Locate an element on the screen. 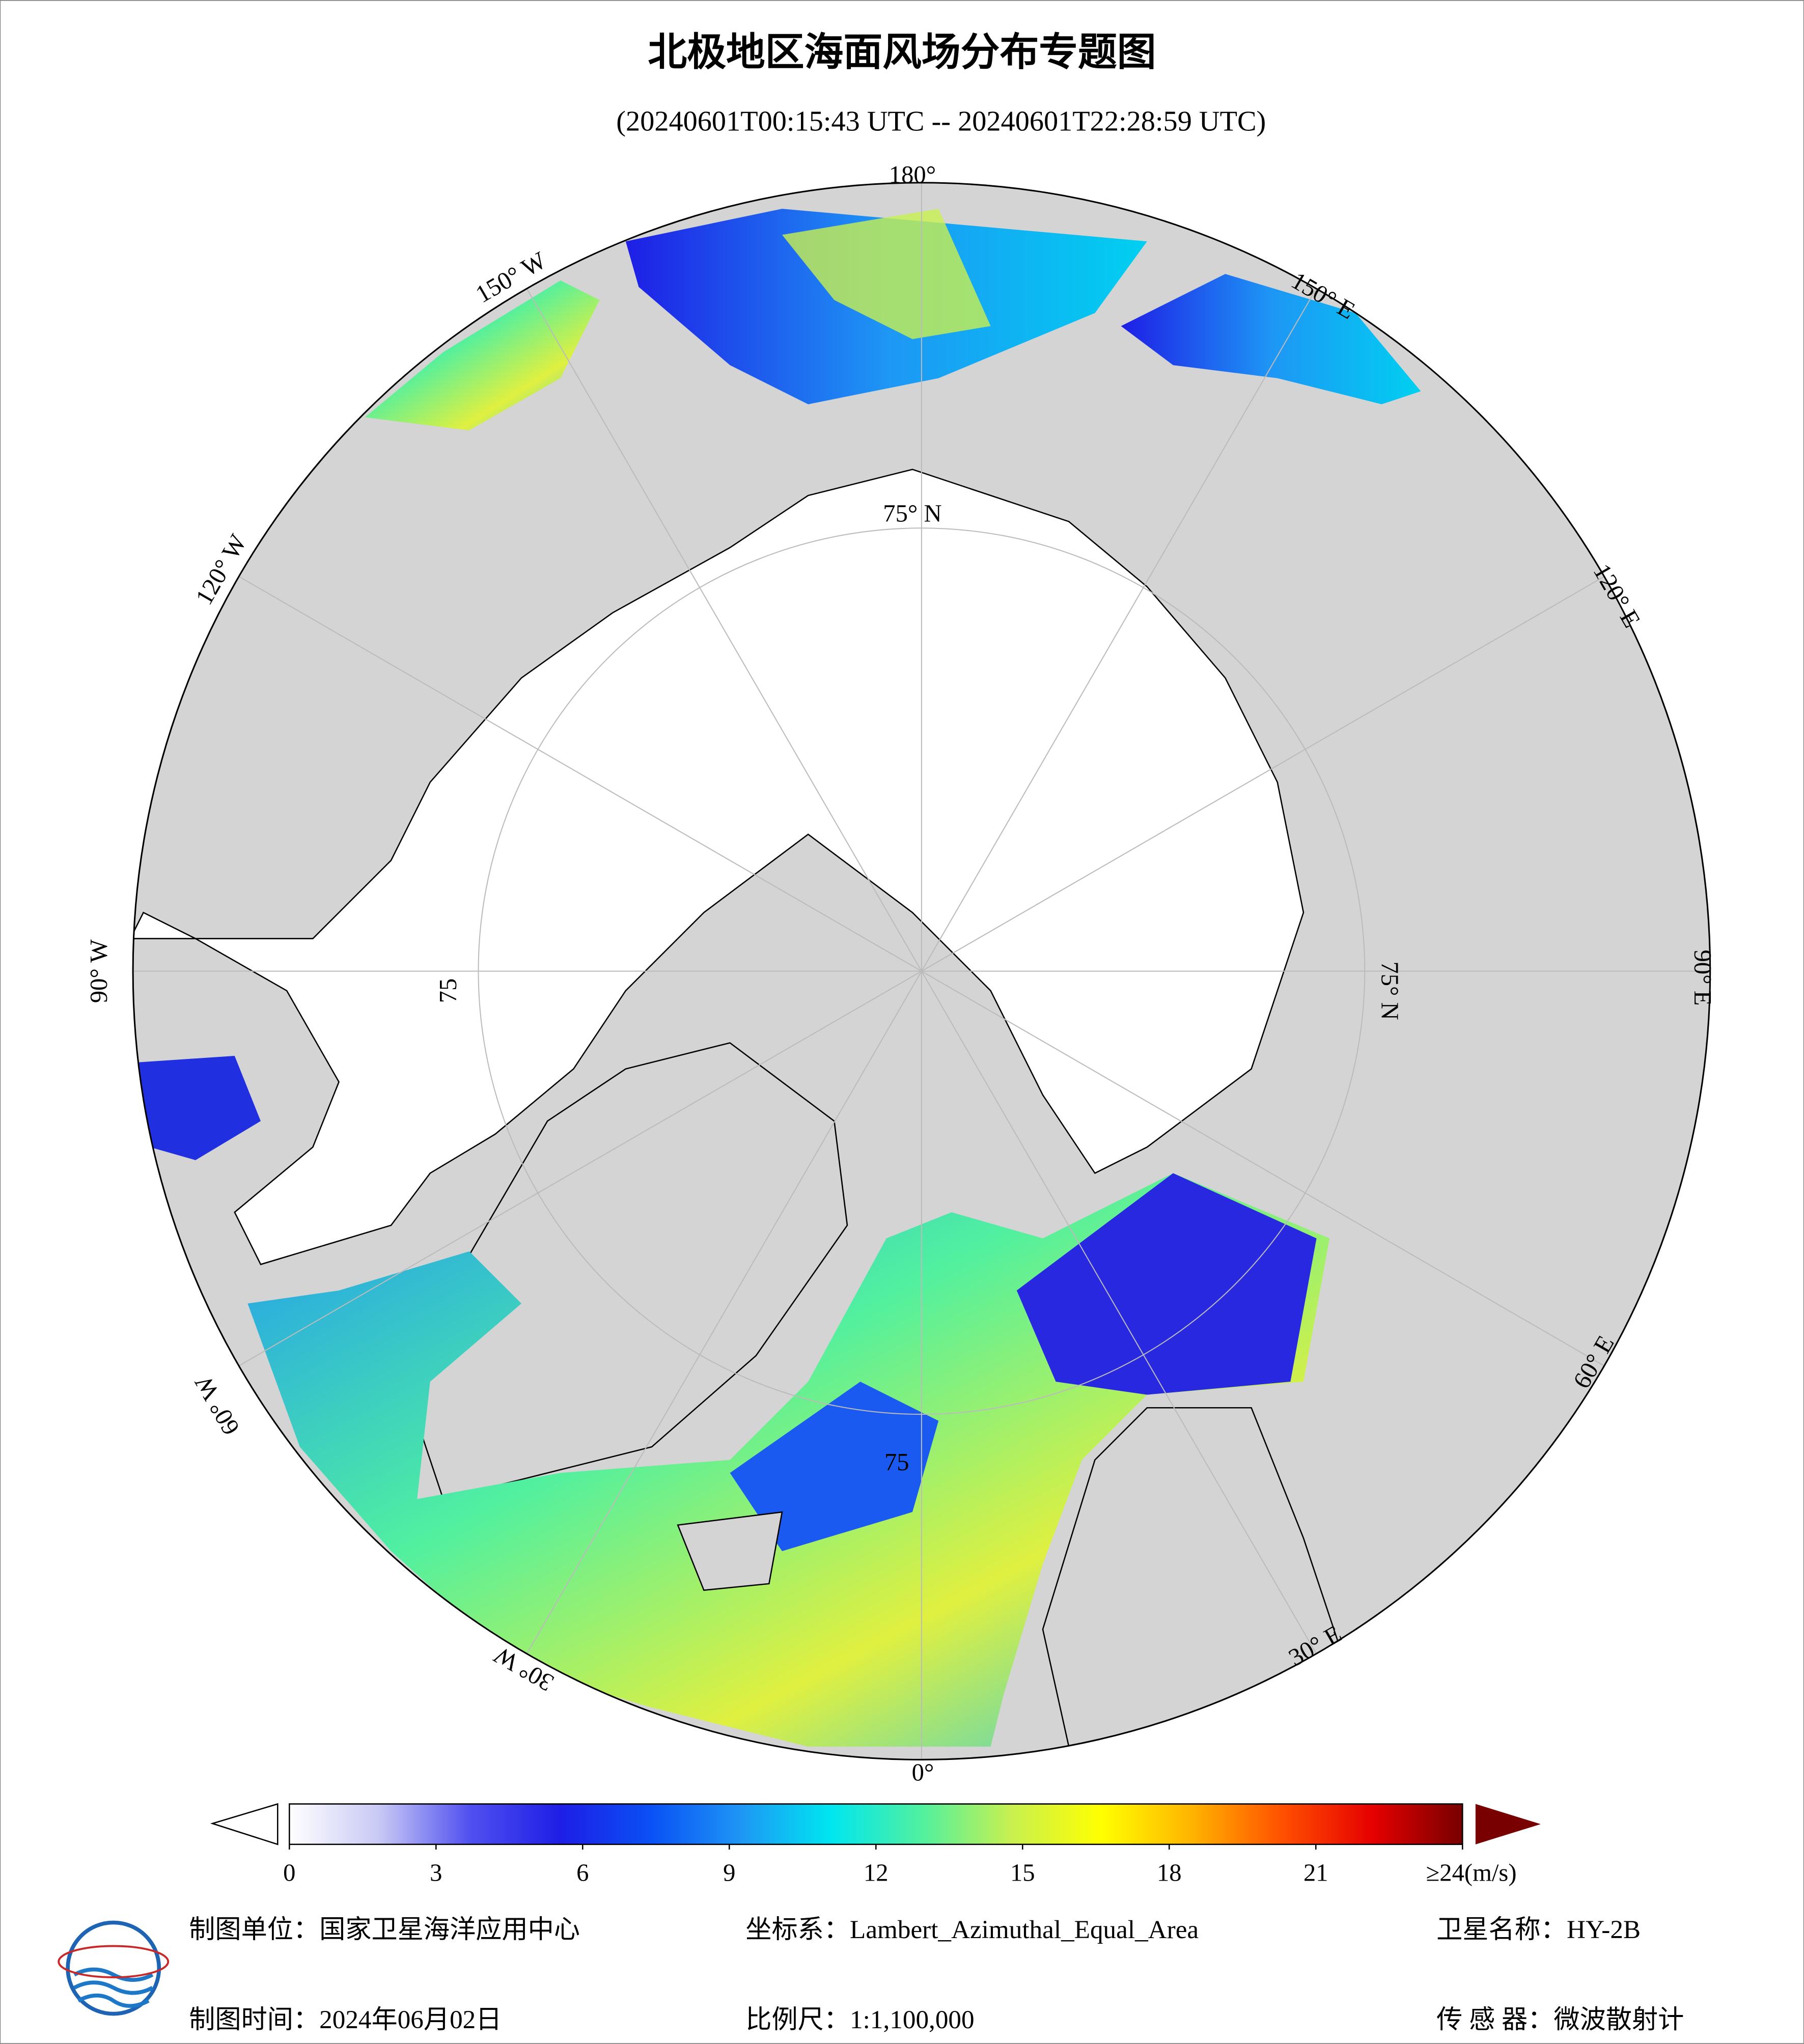 The height and width of the screenshot is (2044, 1804). map-title: 北极地区海面风场分布专题图 is located at coordinates (902, 52).